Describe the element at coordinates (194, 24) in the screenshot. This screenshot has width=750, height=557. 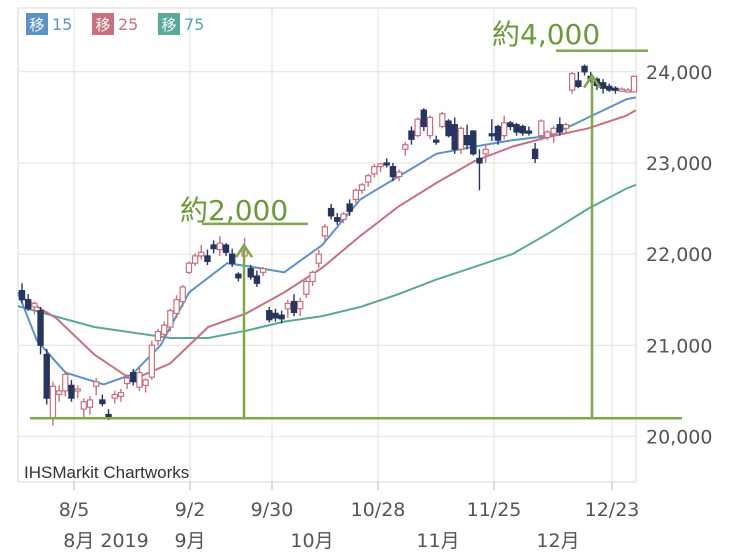
I see `legend-period: 75` at that location.